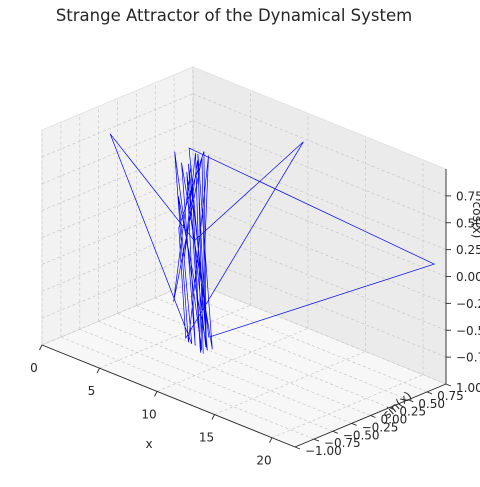 The image size is (480, 487). What do you see at coordinates (361, 435) in the screenshot?
I see `y-tick-label: −0.50` at bounding box center [361, 435].